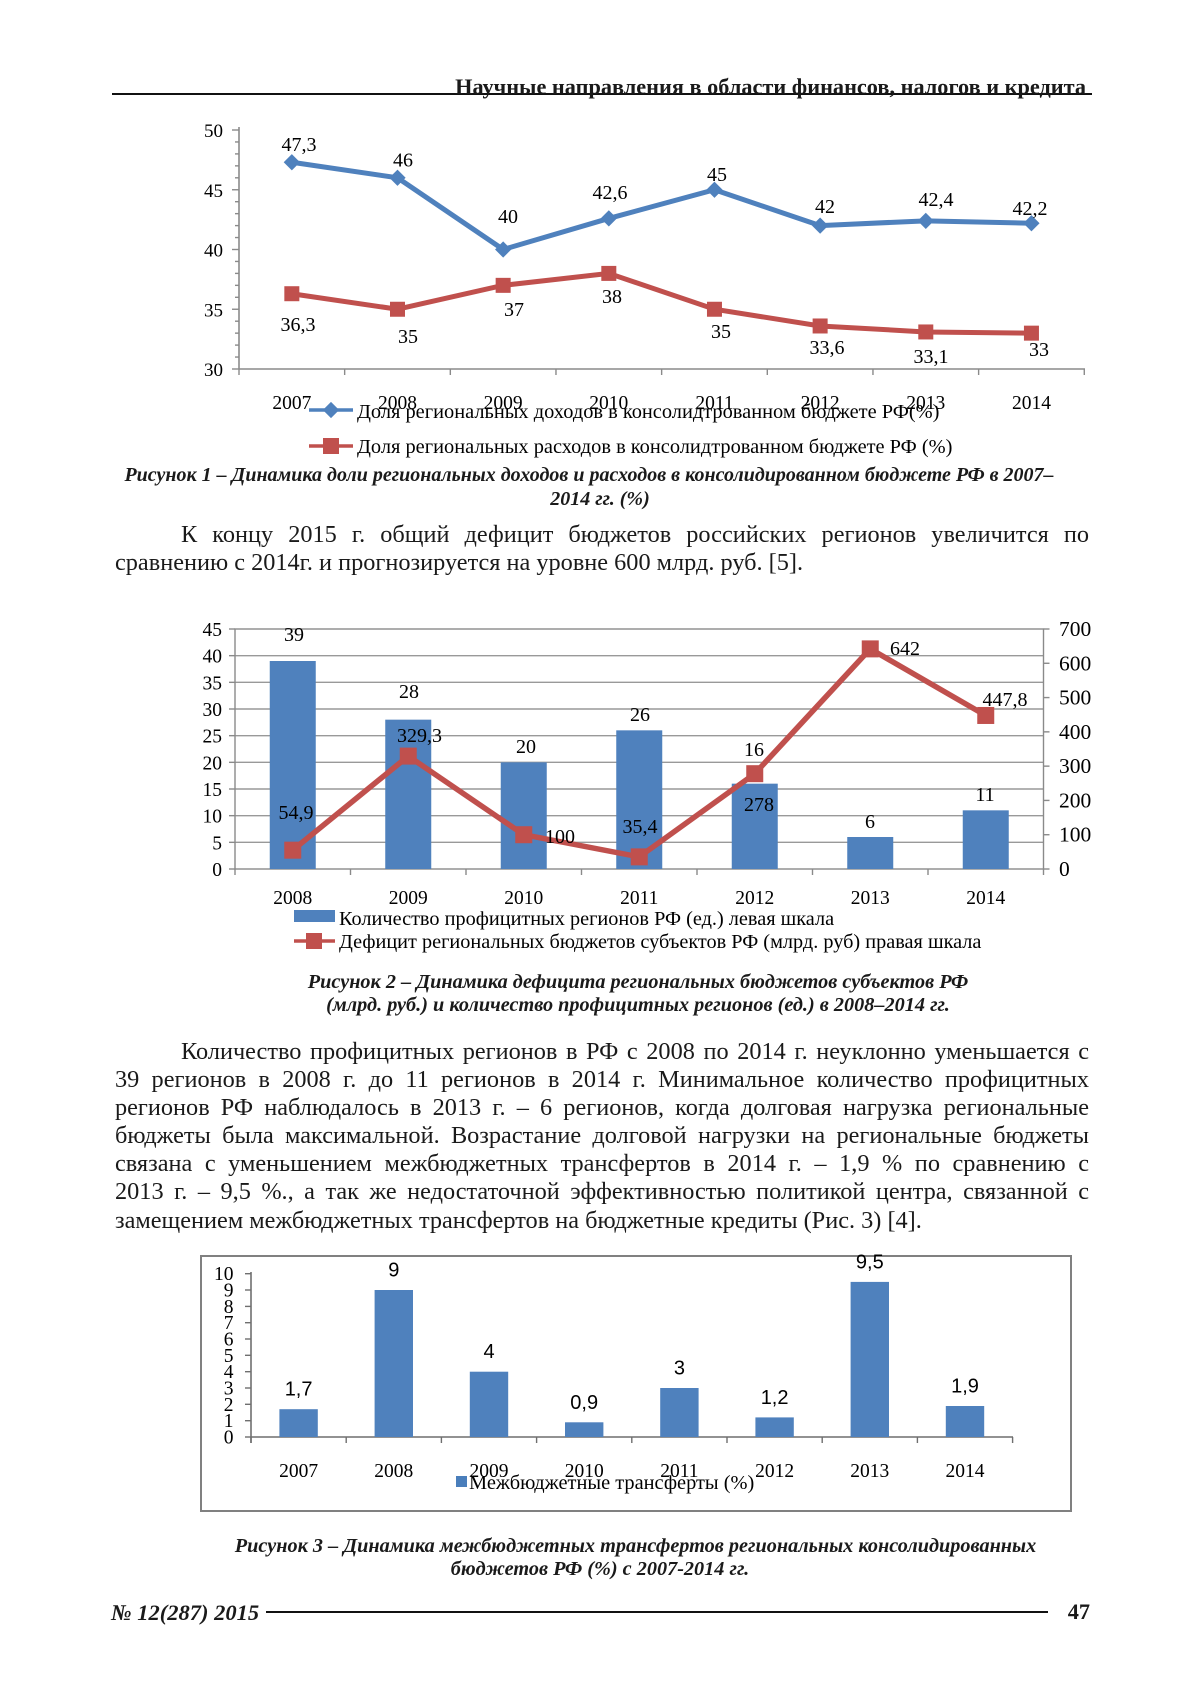 The height and width of the screenshot is (1698, 1200). I want to click on svg-text: 447,8, so click(1005, 700).